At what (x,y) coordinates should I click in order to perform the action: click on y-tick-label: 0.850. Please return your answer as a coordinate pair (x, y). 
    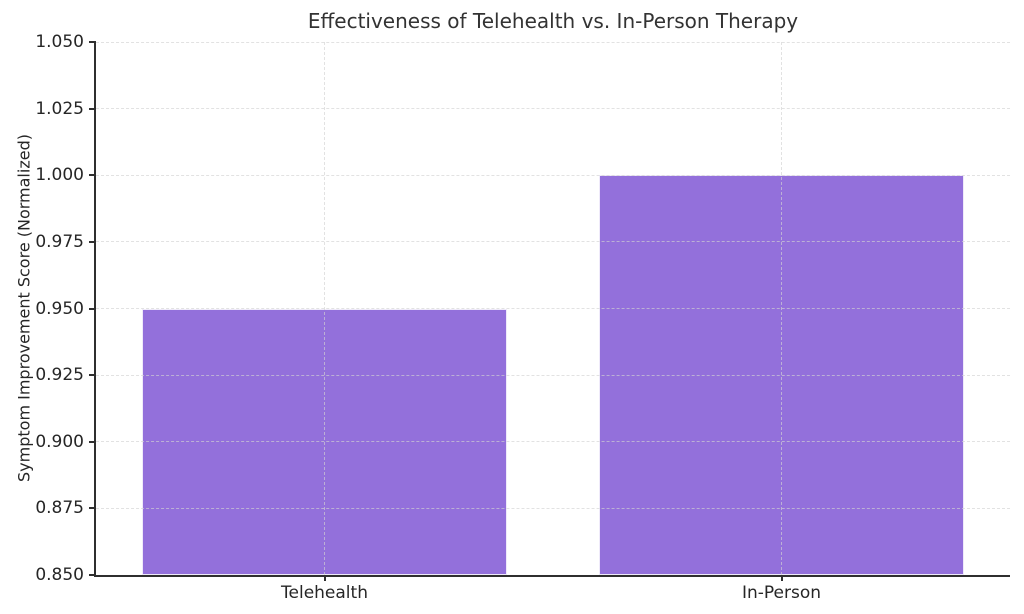
    Looking at the image, I should click on (59, 575).